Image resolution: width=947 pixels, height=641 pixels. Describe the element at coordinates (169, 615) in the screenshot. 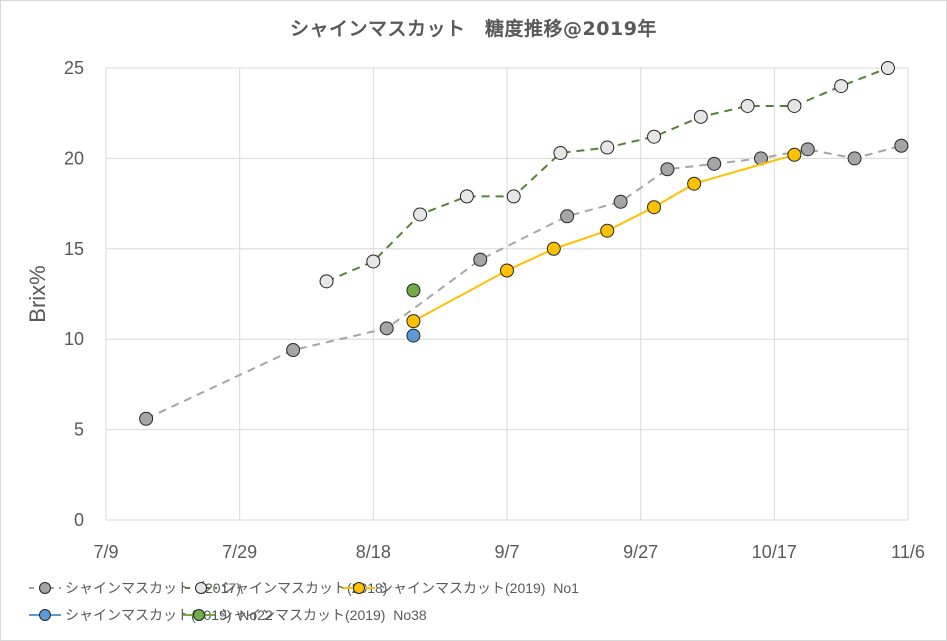

I see `legend-label: シャインマスカット(2019) No22` at that location.